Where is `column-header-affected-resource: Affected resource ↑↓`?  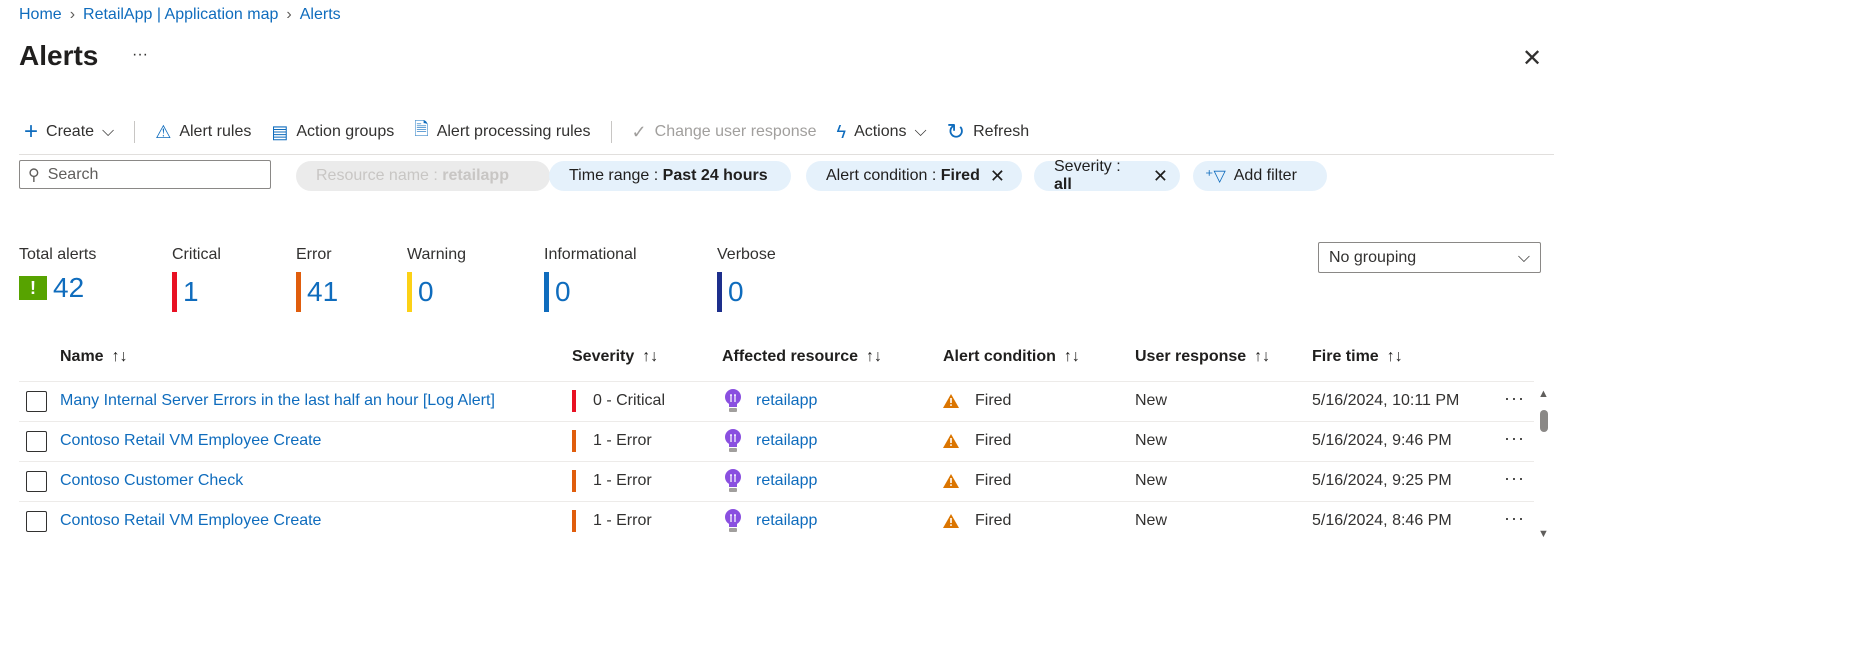 column-header-affected-resource: Affected resource ↑↓ is located at coordinates (802, 357).